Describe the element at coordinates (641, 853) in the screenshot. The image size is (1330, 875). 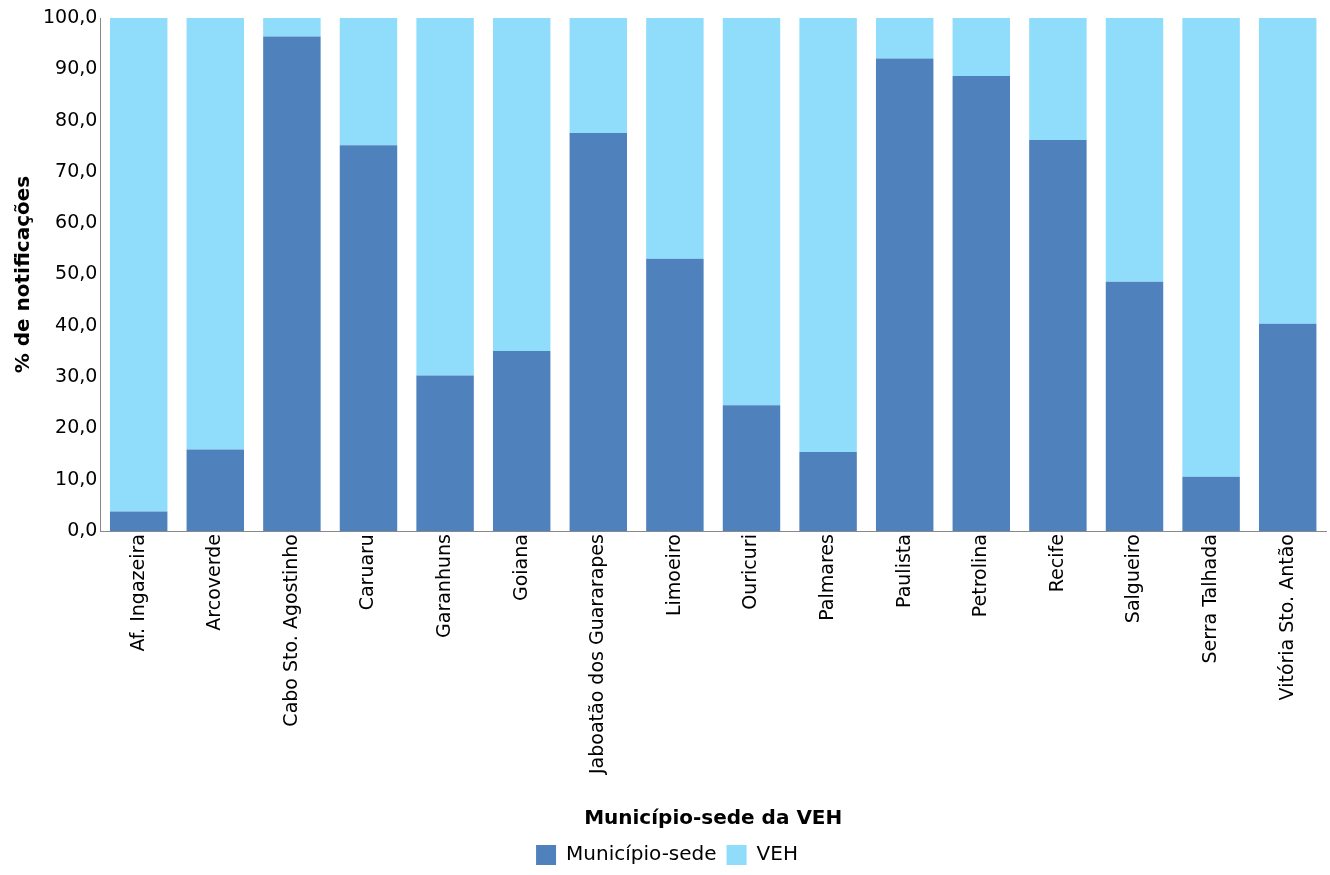
I see `legend-label: Município-sede` at that location.